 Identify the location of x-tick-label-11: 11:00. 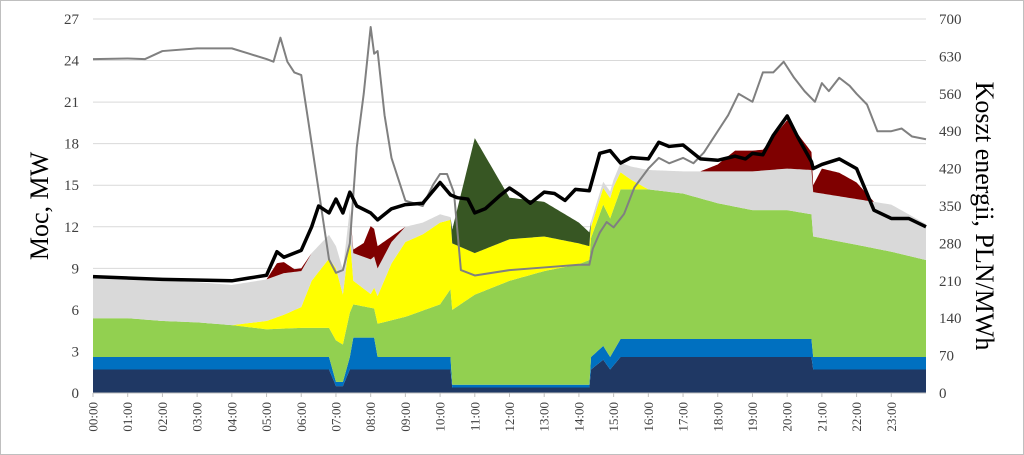
(474, 416).